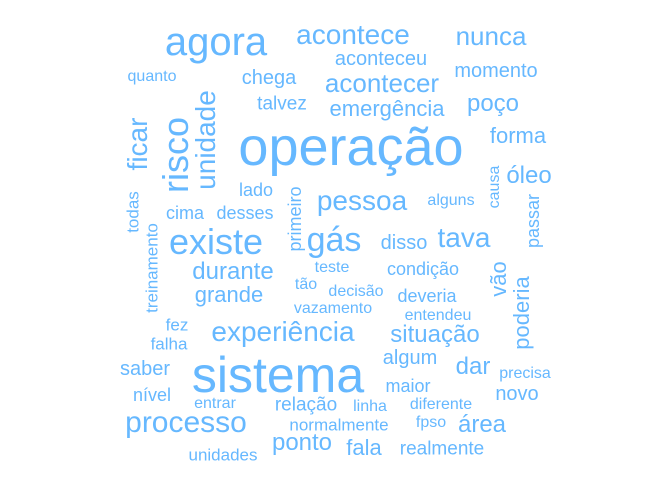 This screenshot has height=480, width=672. I want to click on word-ficar: ficar, so click(137, 144).